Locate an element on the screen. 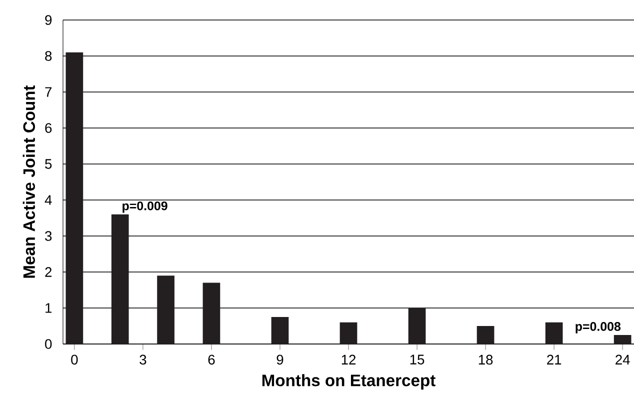  x-tick-label: 0 is located at coordinates (74, 359).